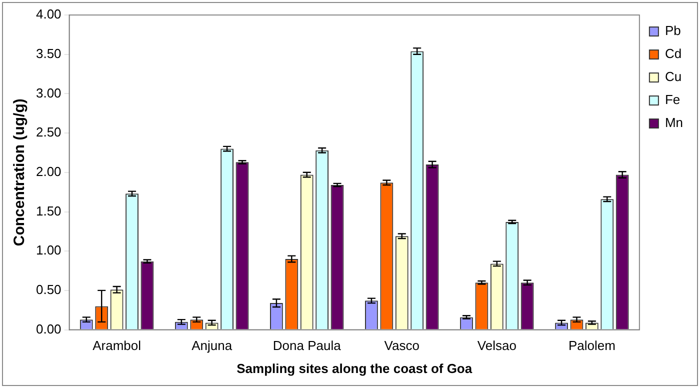 This screenshot has width=700, height=388. What do you see at coordinates (19, 172) in the screenshot?
I see `y-axis-title: Concentration (ug/g)` at bounding box center [19, 172].